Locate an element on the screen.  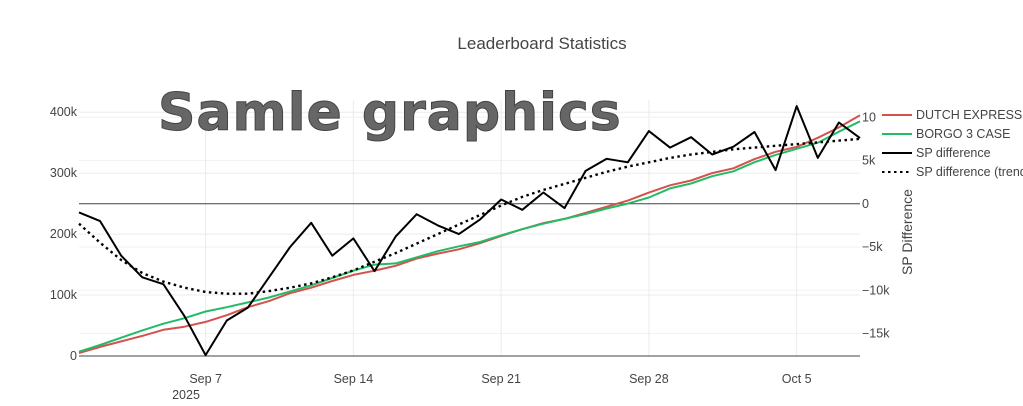
legend-label: SP difference (trend) is located at coordinates (969, 172).